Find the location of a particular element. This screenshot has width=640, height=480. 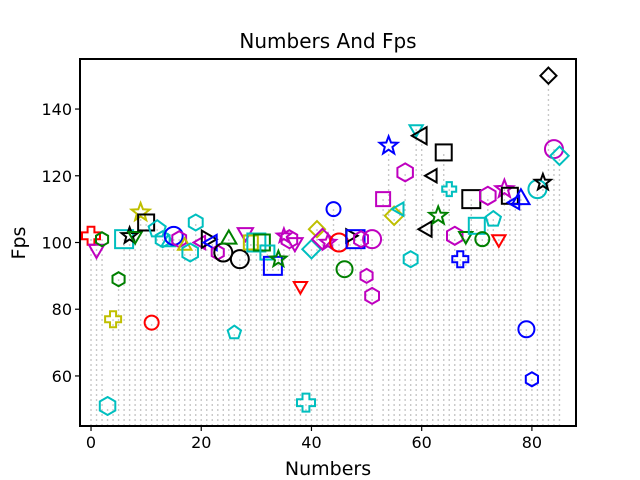

y-tick-label: 60 is located at coordinates (62, 376).